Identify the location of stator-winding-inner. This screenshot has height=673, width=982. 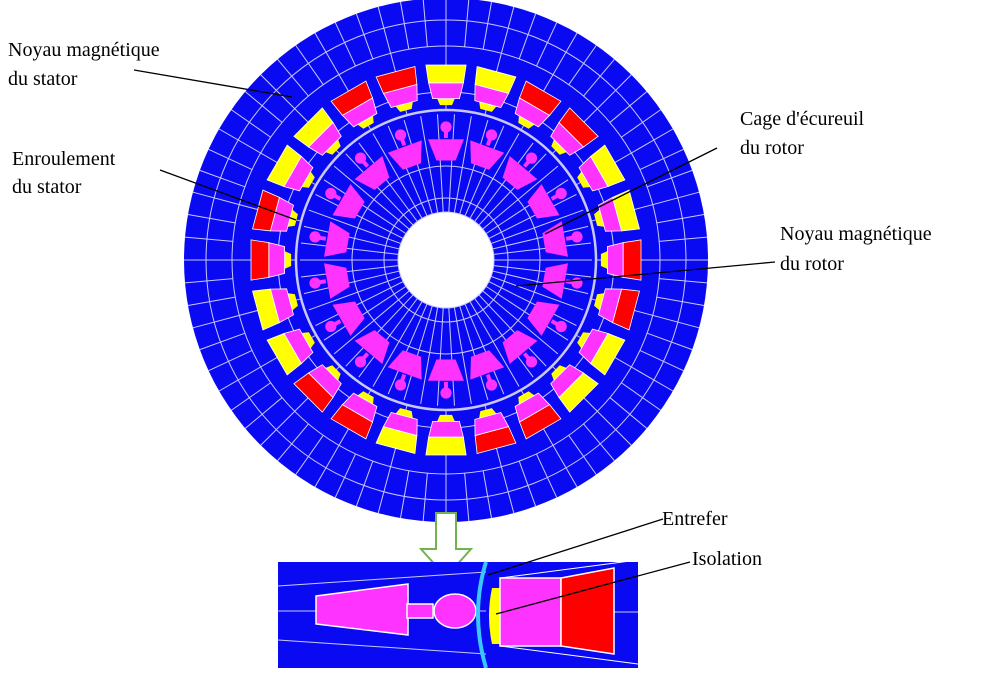
(446, 90).